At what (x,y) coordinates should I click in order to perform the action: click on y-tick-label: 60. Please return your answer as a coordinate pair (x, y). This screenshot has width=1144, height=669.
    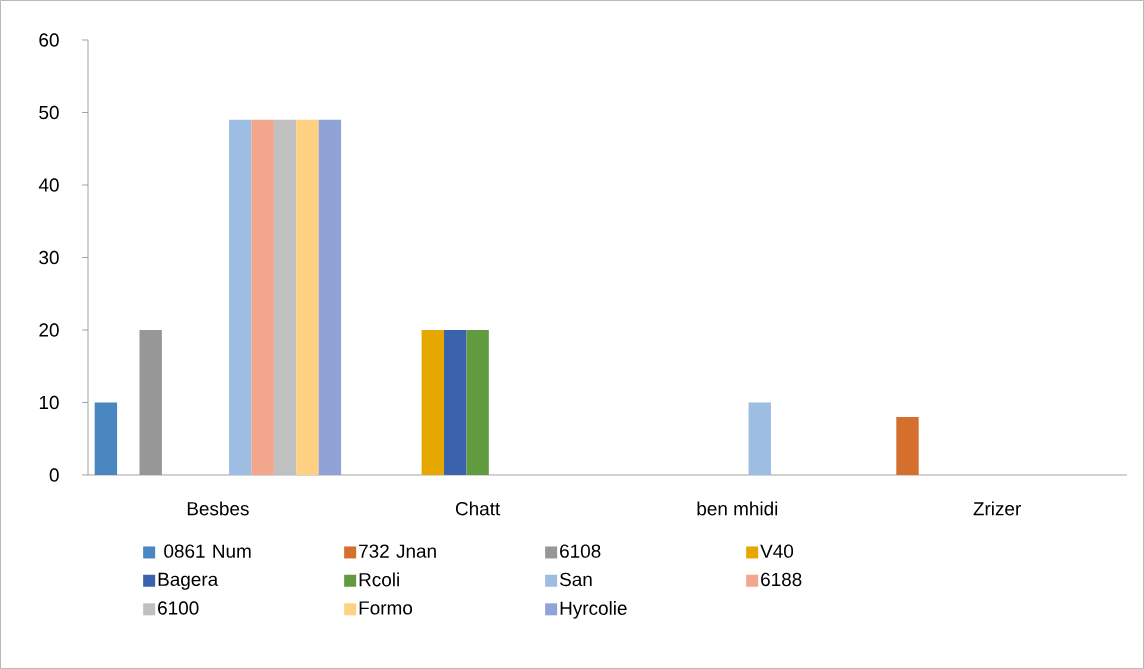
    Looking at the image, I should click on (49, 40).